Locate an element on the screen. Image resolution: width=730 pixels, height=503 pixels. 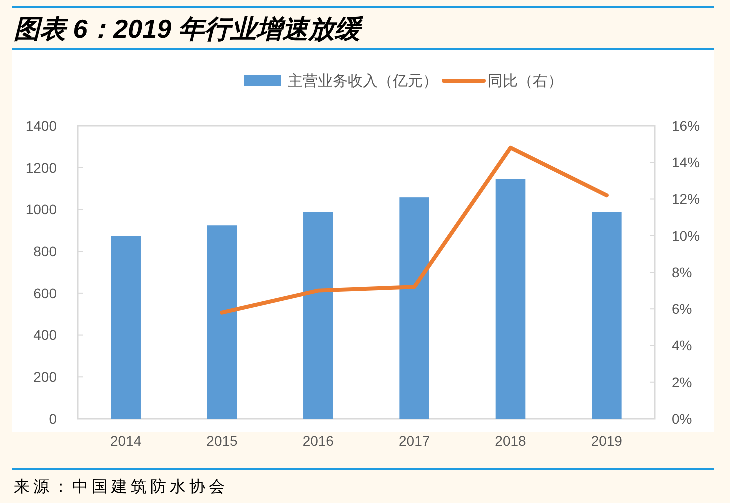
x-tick-label: 2016 is located at coordinates (318, 441).